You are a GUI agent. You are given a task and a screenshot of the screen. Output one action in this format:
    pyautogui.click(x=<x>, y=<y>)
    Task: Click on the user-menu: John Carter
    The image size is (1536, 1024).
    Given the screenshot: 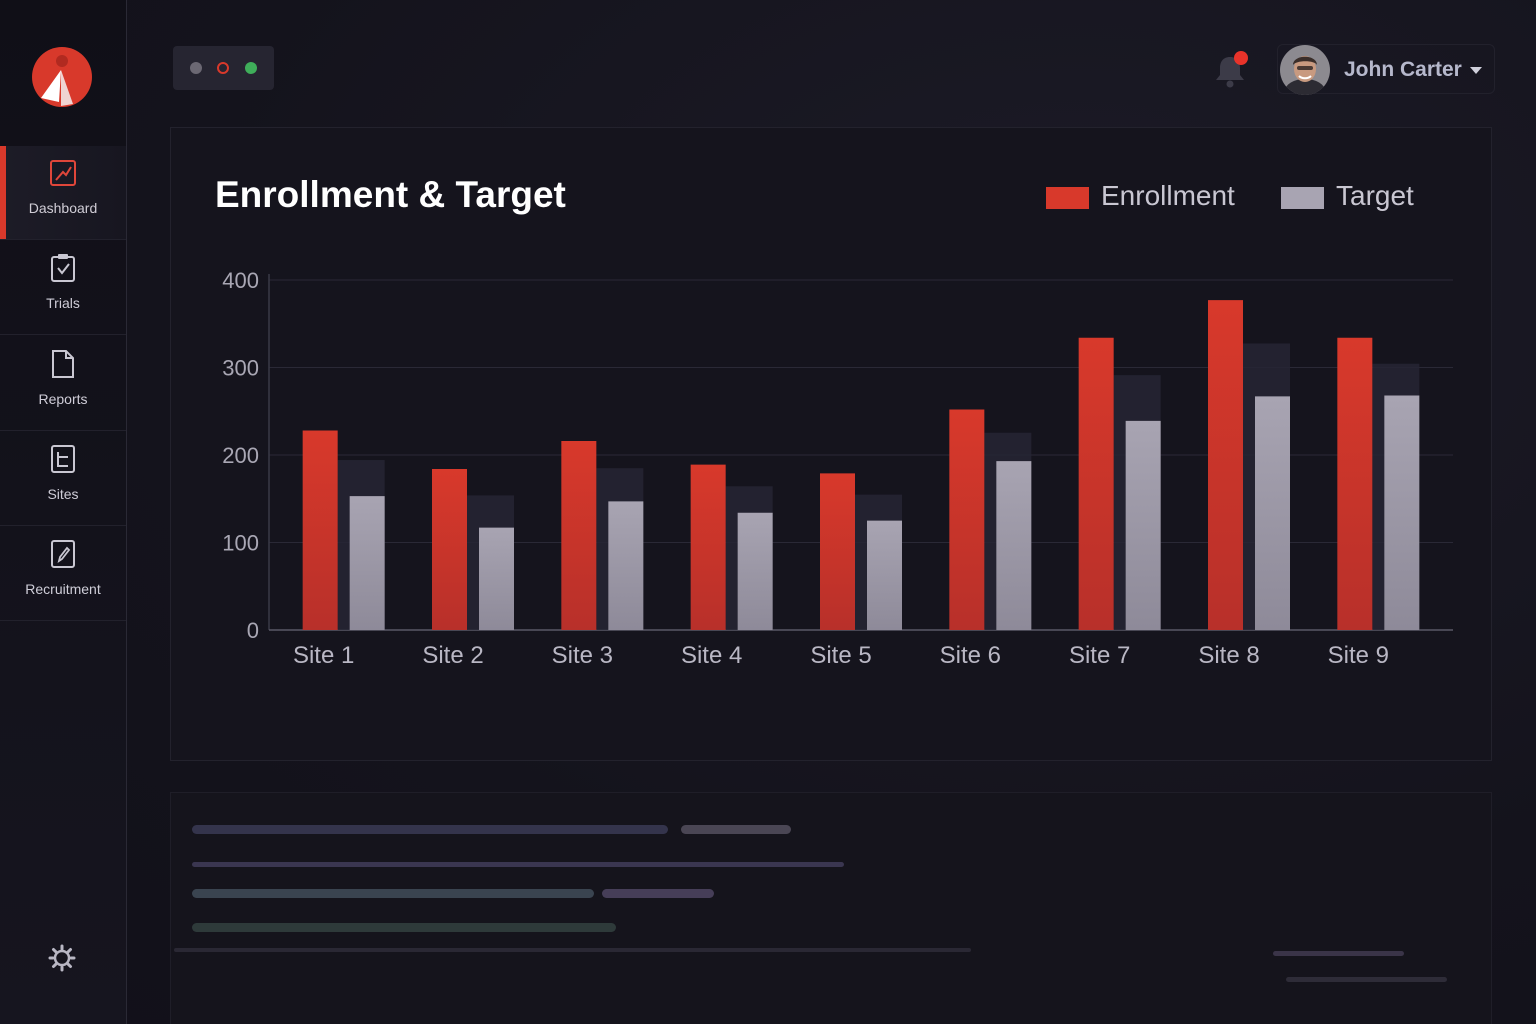 What is the action you would take?
    pyautogui.click(x=1386, y=69)
    